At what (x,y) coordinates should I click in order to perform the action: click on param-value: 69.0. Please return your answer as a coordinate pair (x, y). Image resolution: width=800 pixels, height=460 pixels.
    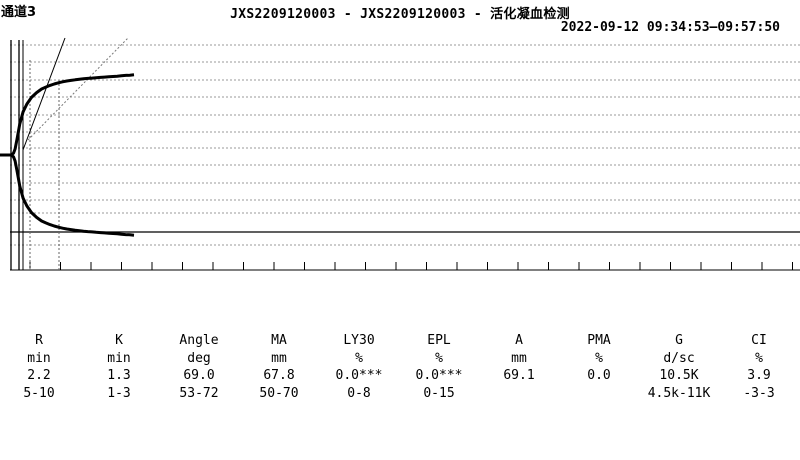
    Looking at the image, I should click on (199, 375).